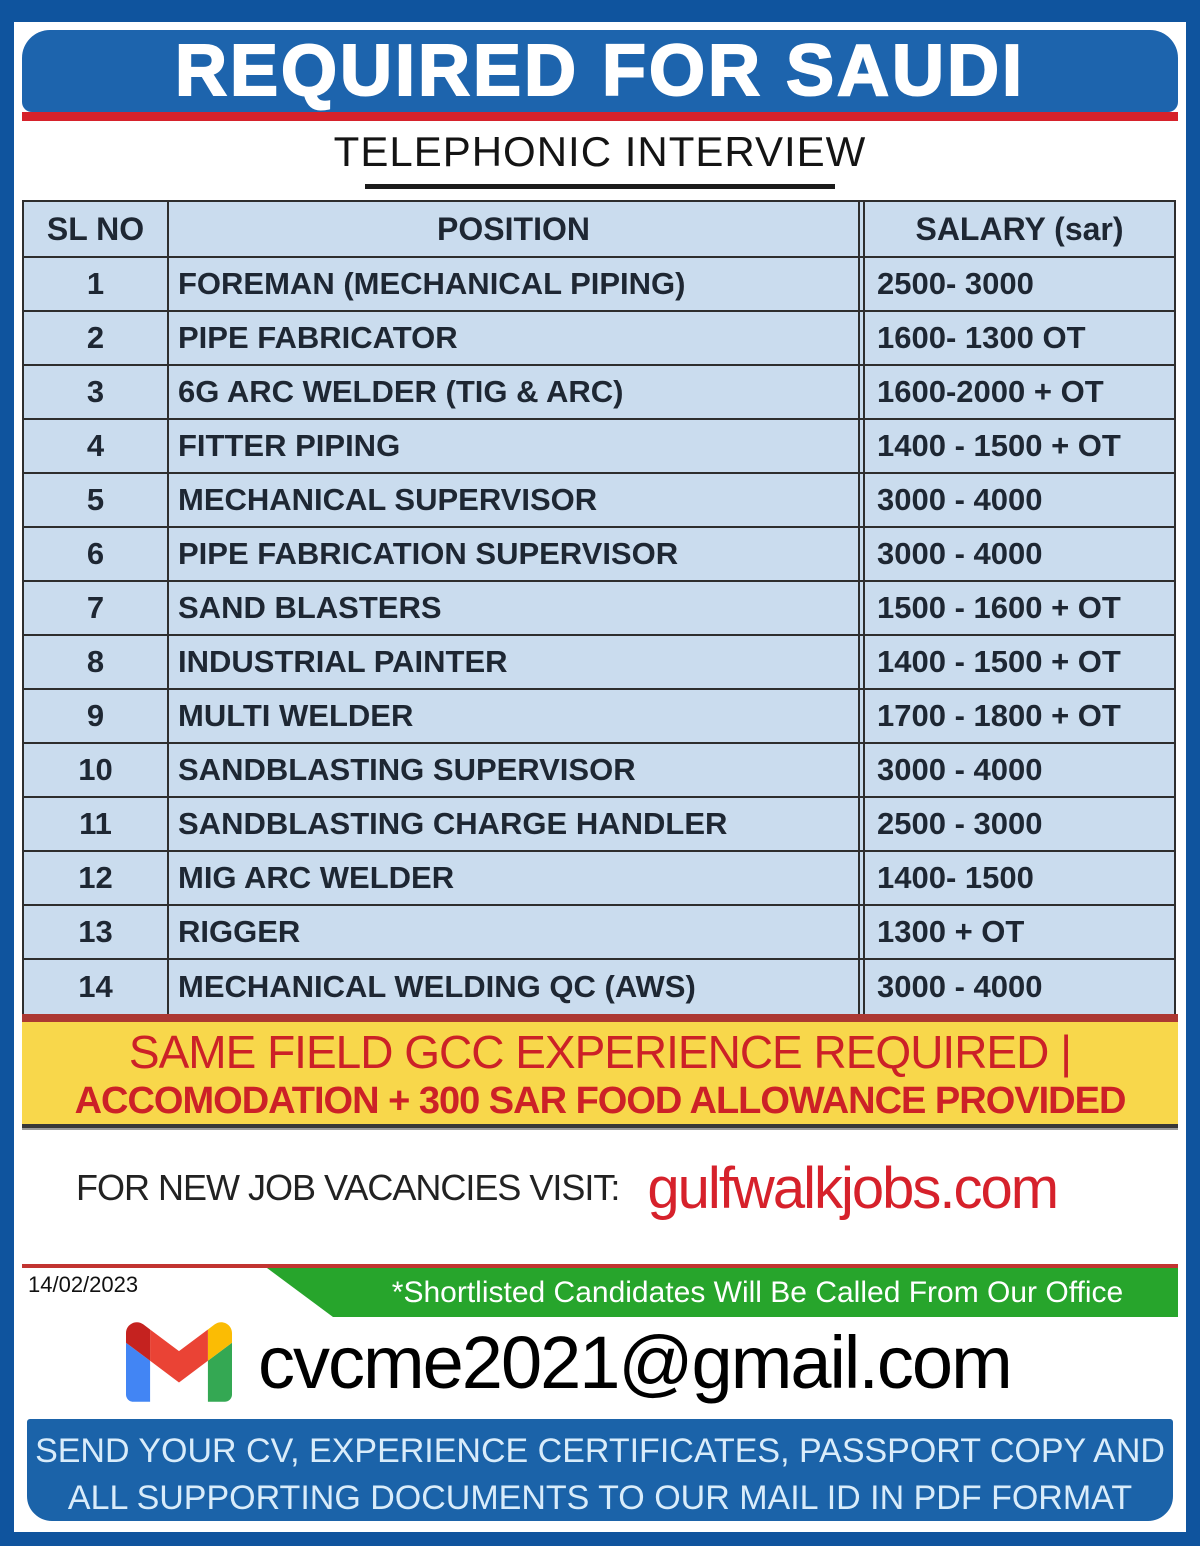  I want to click on cell-position: SANDBLASTING SUPERVISOR, so click(407, 769).